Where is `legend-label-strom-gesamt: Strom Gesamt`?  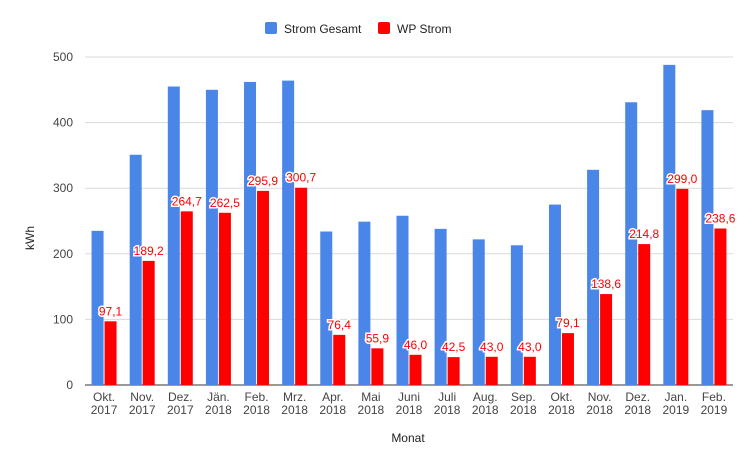 legend-label-strom-gesamt: Strom Gesamt is located at coordinates (323, 29).